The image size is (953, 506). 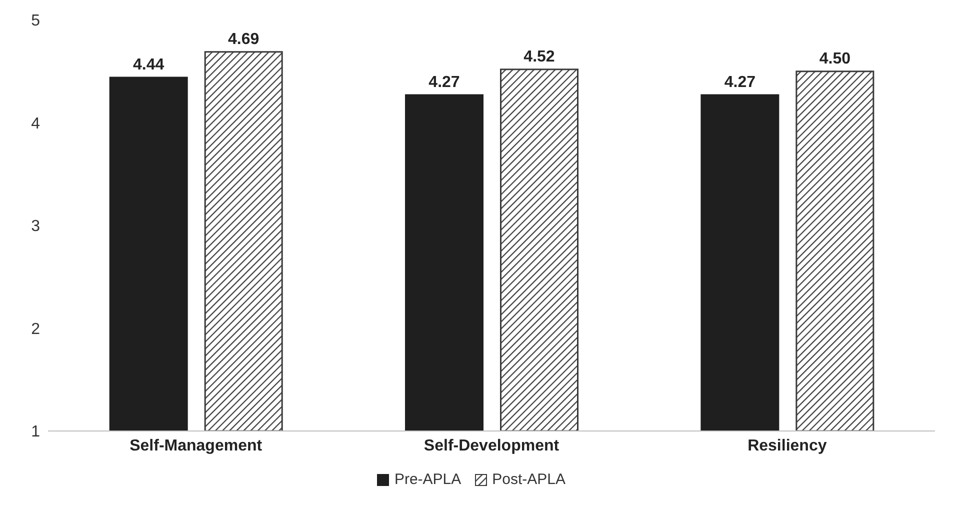 What do you see at coordinates (35, 21) in the screenshot?
I see `y-tick-label: 5` at bounding box center [35, 21].